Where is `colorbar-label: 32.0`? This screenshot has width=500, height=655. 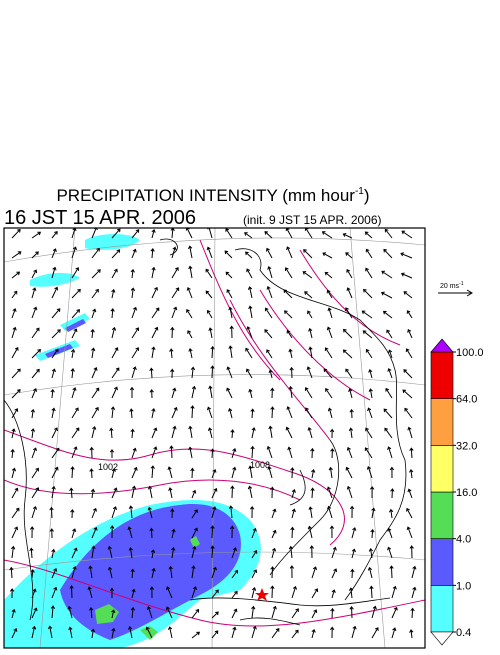
colorbar-label: 32.0 is located at coordinates (466, 446).